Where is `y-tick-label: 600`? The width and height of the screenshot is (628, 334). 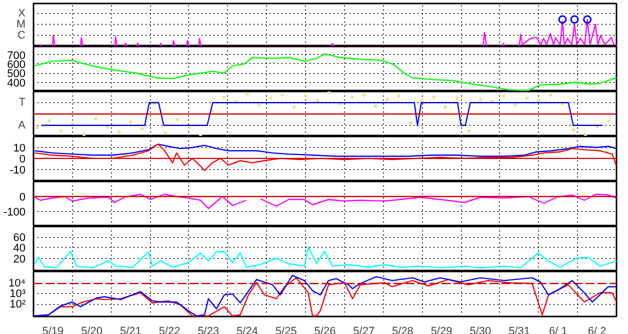
y-tick-label: 600 is located at coordinates (16, 64).